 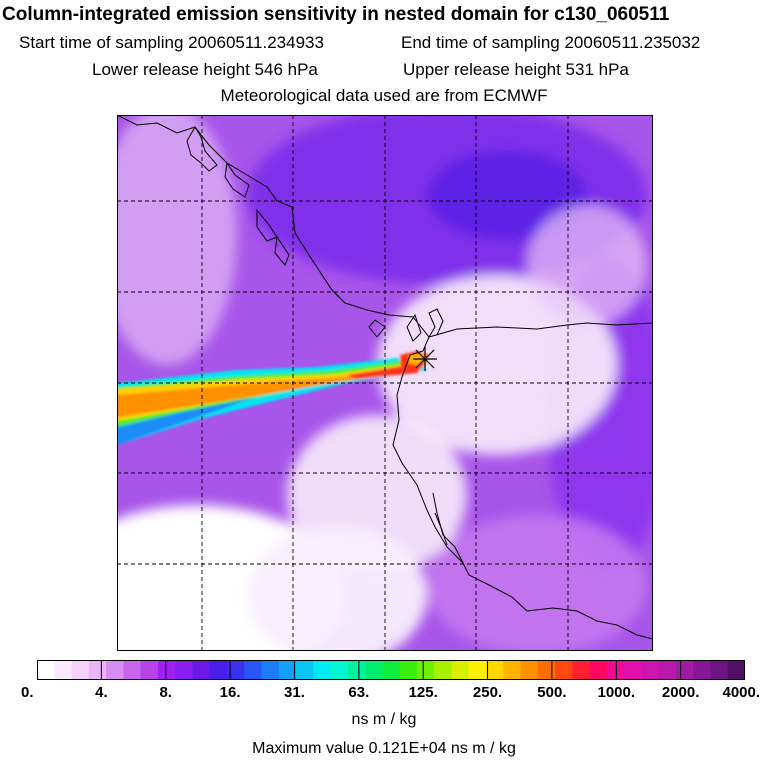 I want to click on upper-height-label: Upper release height 531 hPa, so click(x=516, y=69).